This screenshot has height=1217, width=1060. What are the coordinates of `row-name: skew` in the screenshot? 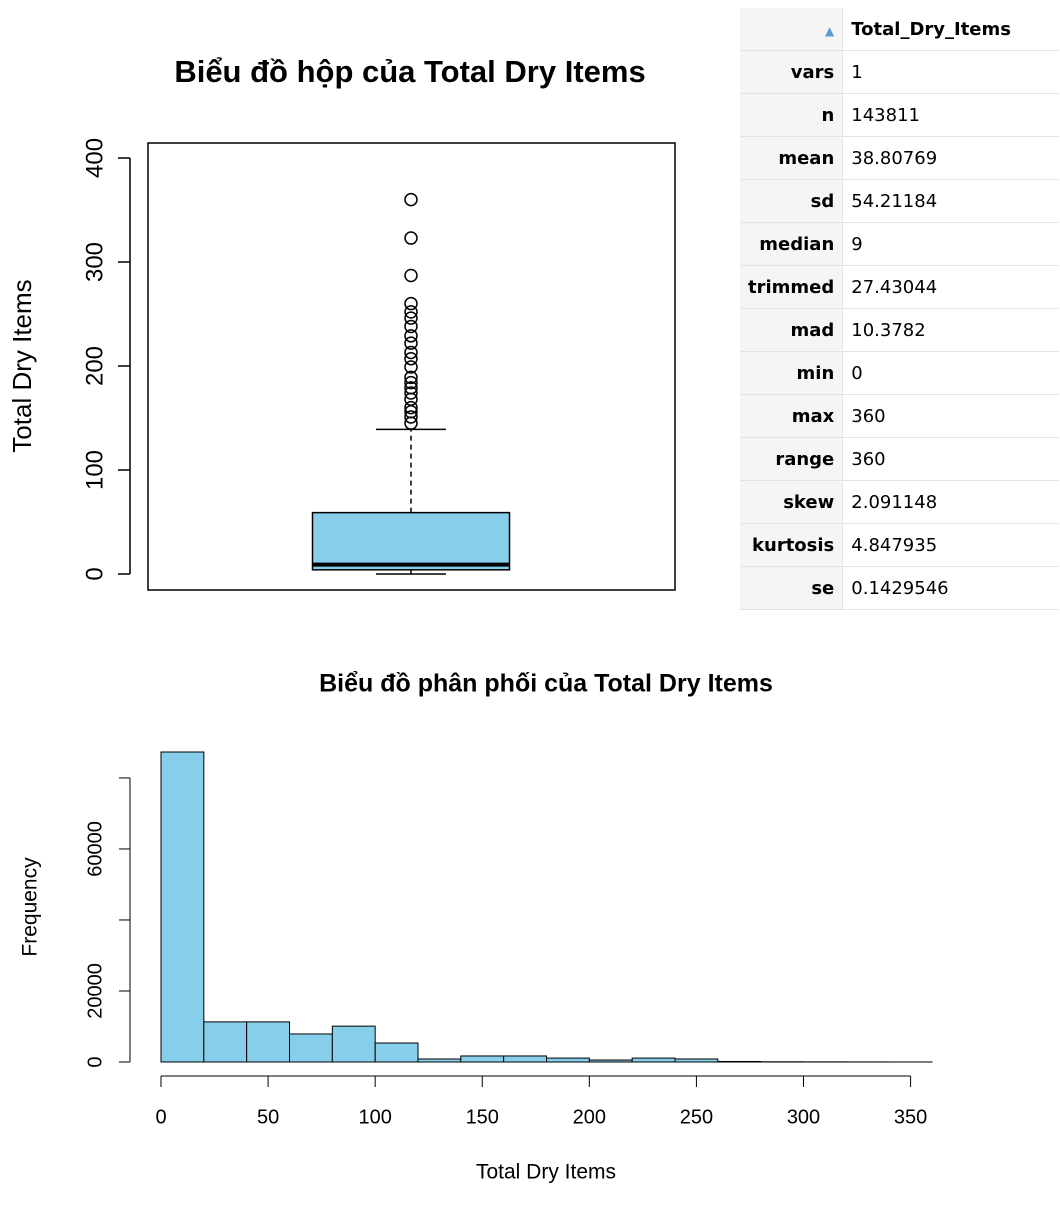 It's located at (792, 502).